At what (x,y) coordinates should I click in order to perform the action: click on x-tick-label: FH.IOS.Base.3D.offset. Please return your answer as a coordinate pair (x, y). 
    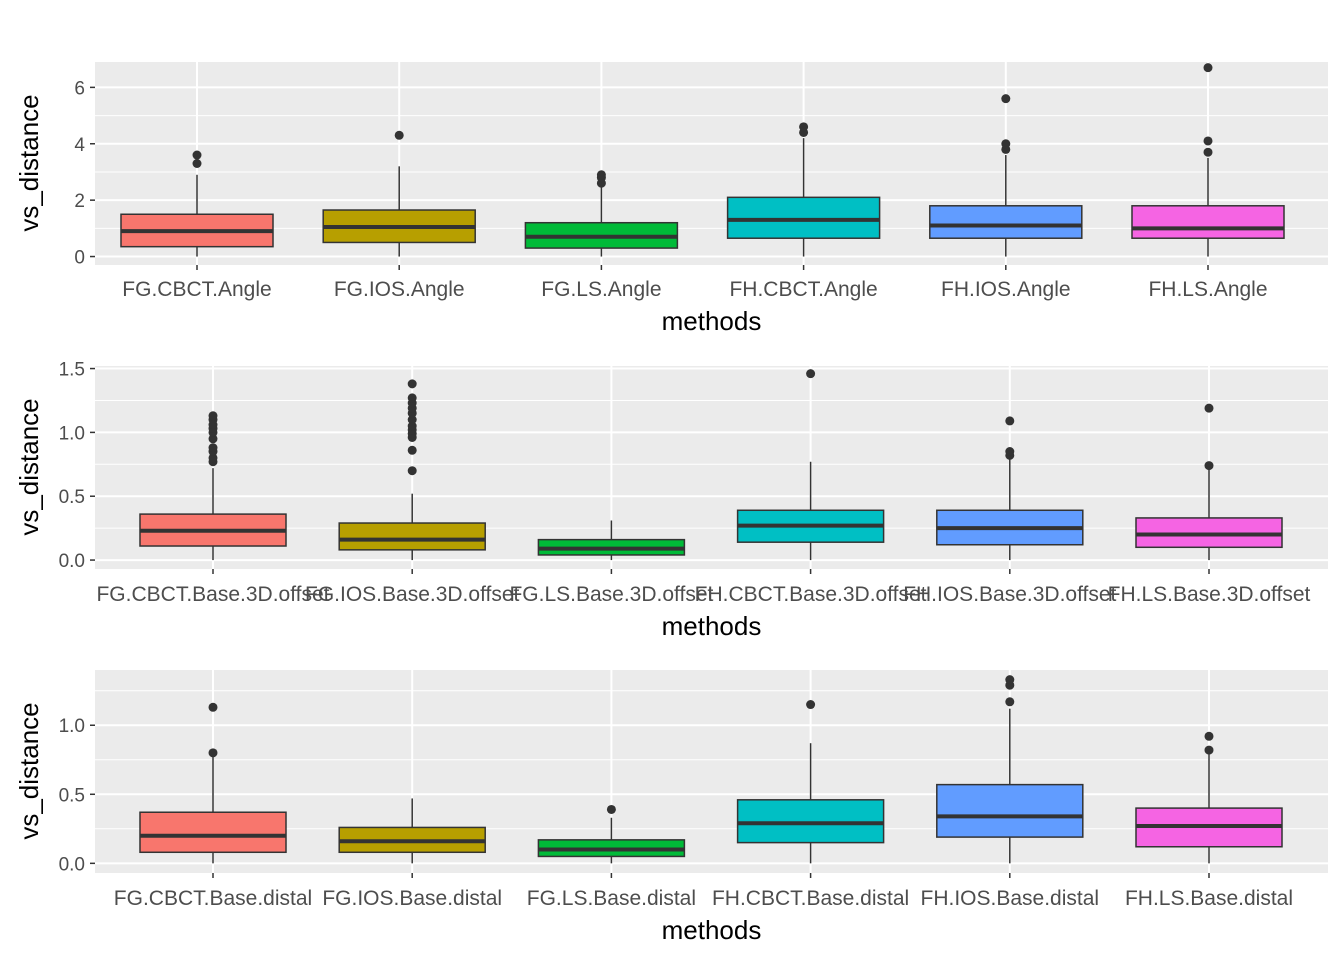
    Looking at the image, I should click on (1009, 594).